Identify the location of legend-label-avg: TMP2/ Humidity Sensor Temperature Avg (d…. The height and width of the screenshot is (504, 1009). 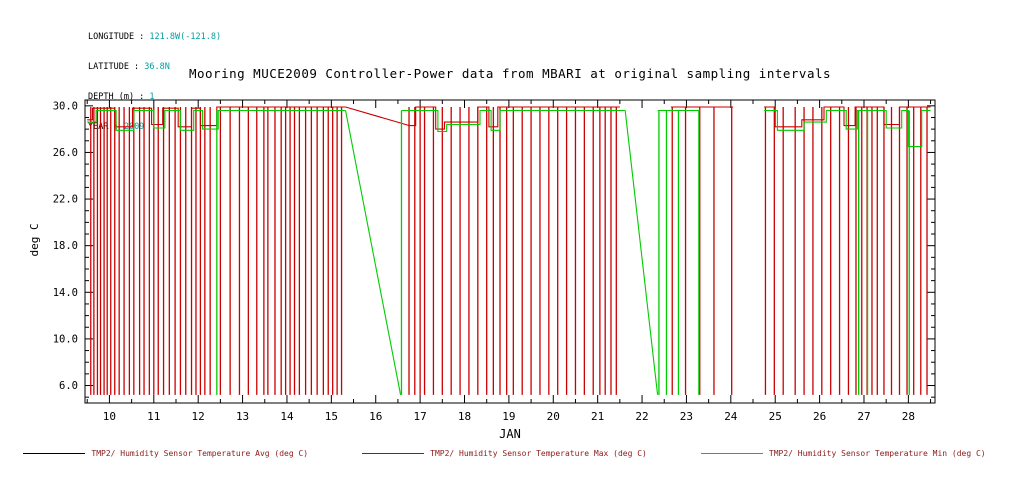
(200, 453).